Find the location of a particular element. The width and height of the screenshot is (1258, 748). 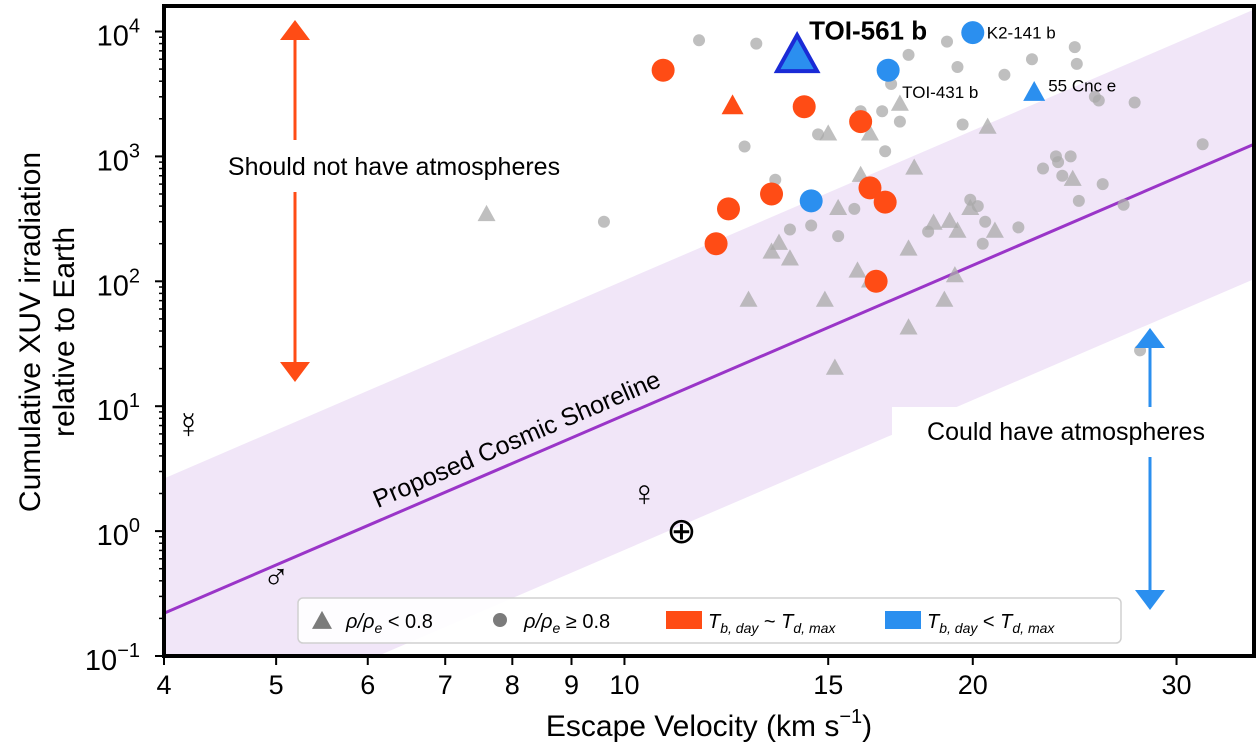

k2-141b-point is located at coordinates (973, 33).